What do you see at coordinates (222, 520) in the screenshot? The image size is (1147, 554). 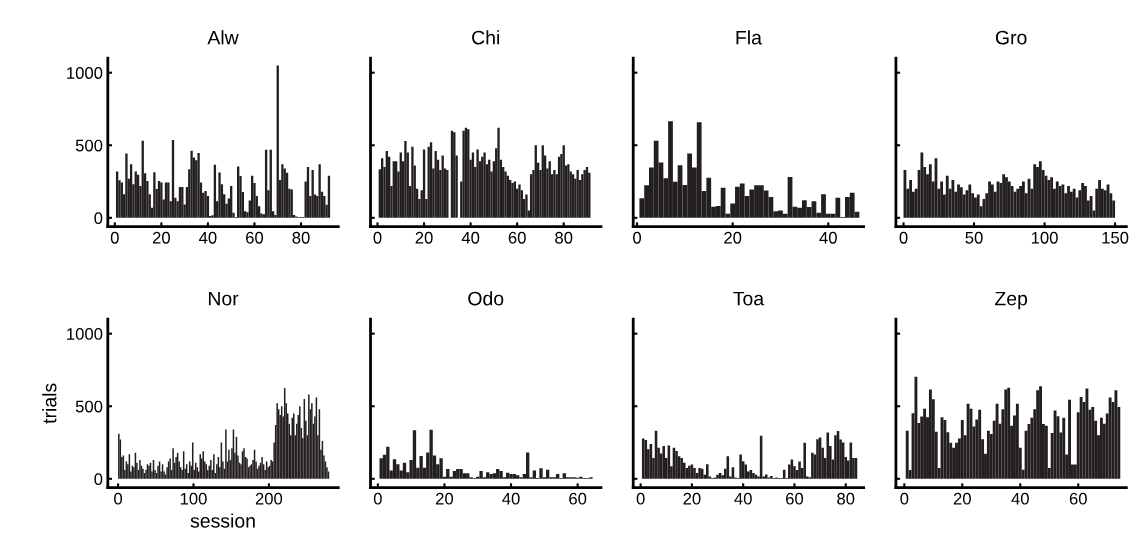 I see `x-axis-title: session` at bounding box center [222, 520].